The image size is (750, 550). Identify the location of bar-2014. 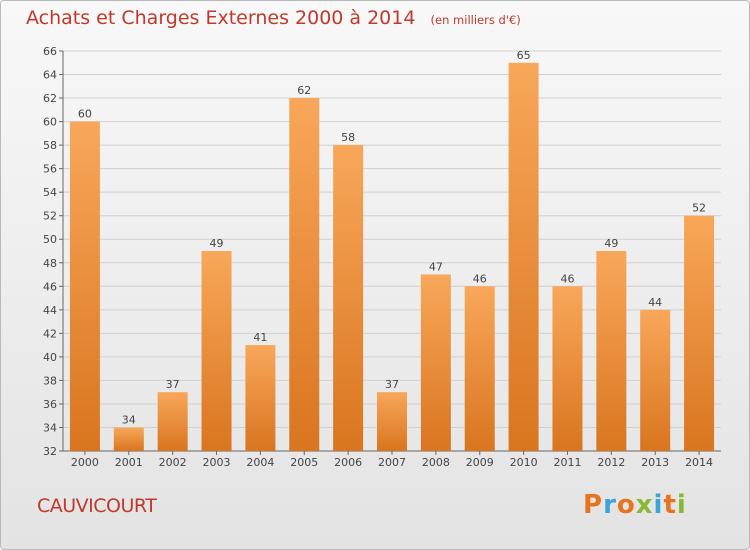
(699, 333).